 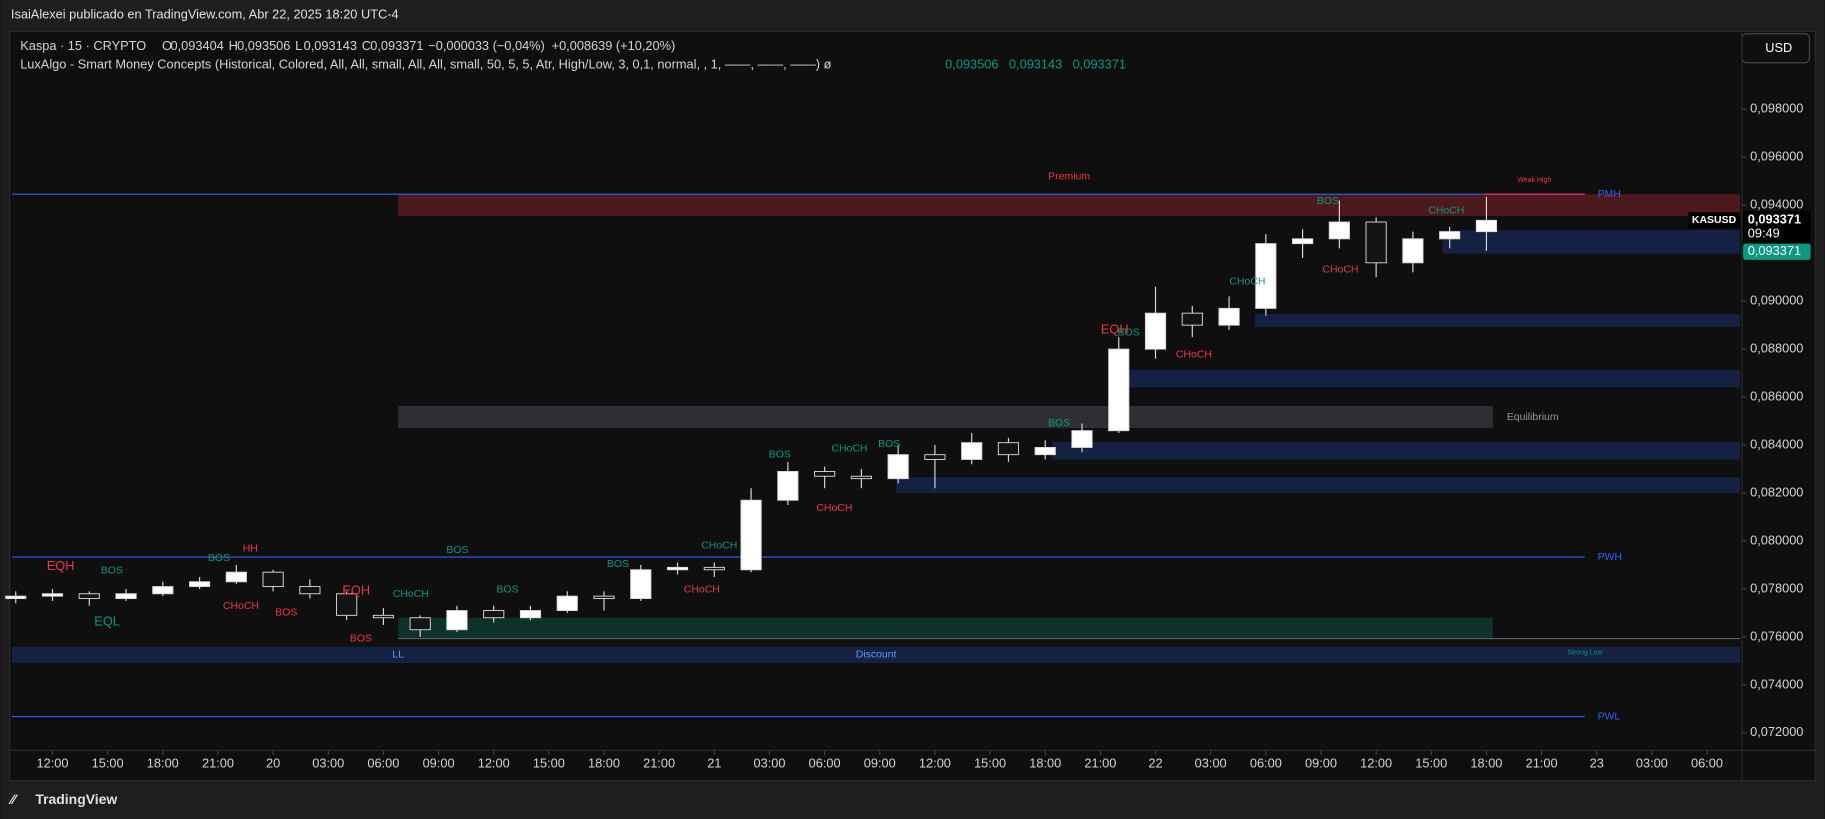 I want to click on legend-ohlc: +0,008639 (+10,20%), so click(x=614, y=45).